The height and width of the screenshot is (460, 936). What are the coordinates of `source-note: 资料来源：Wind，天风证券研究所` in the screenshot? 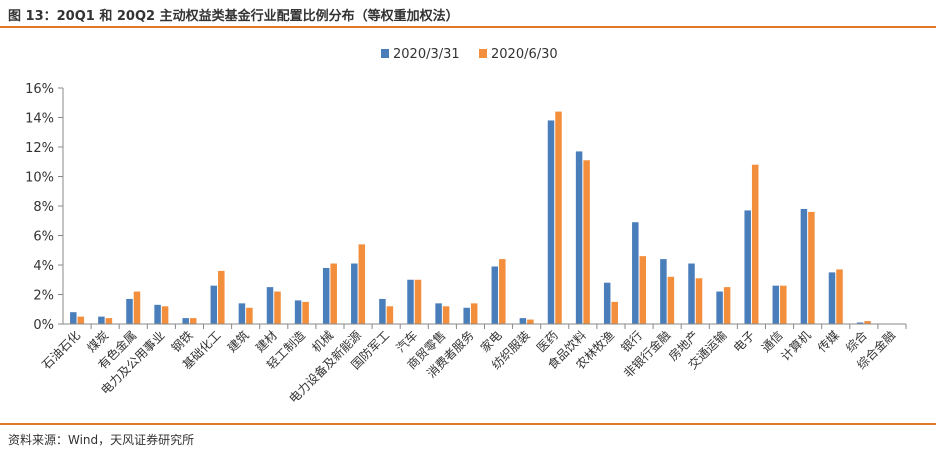 It's located at (101, 440).